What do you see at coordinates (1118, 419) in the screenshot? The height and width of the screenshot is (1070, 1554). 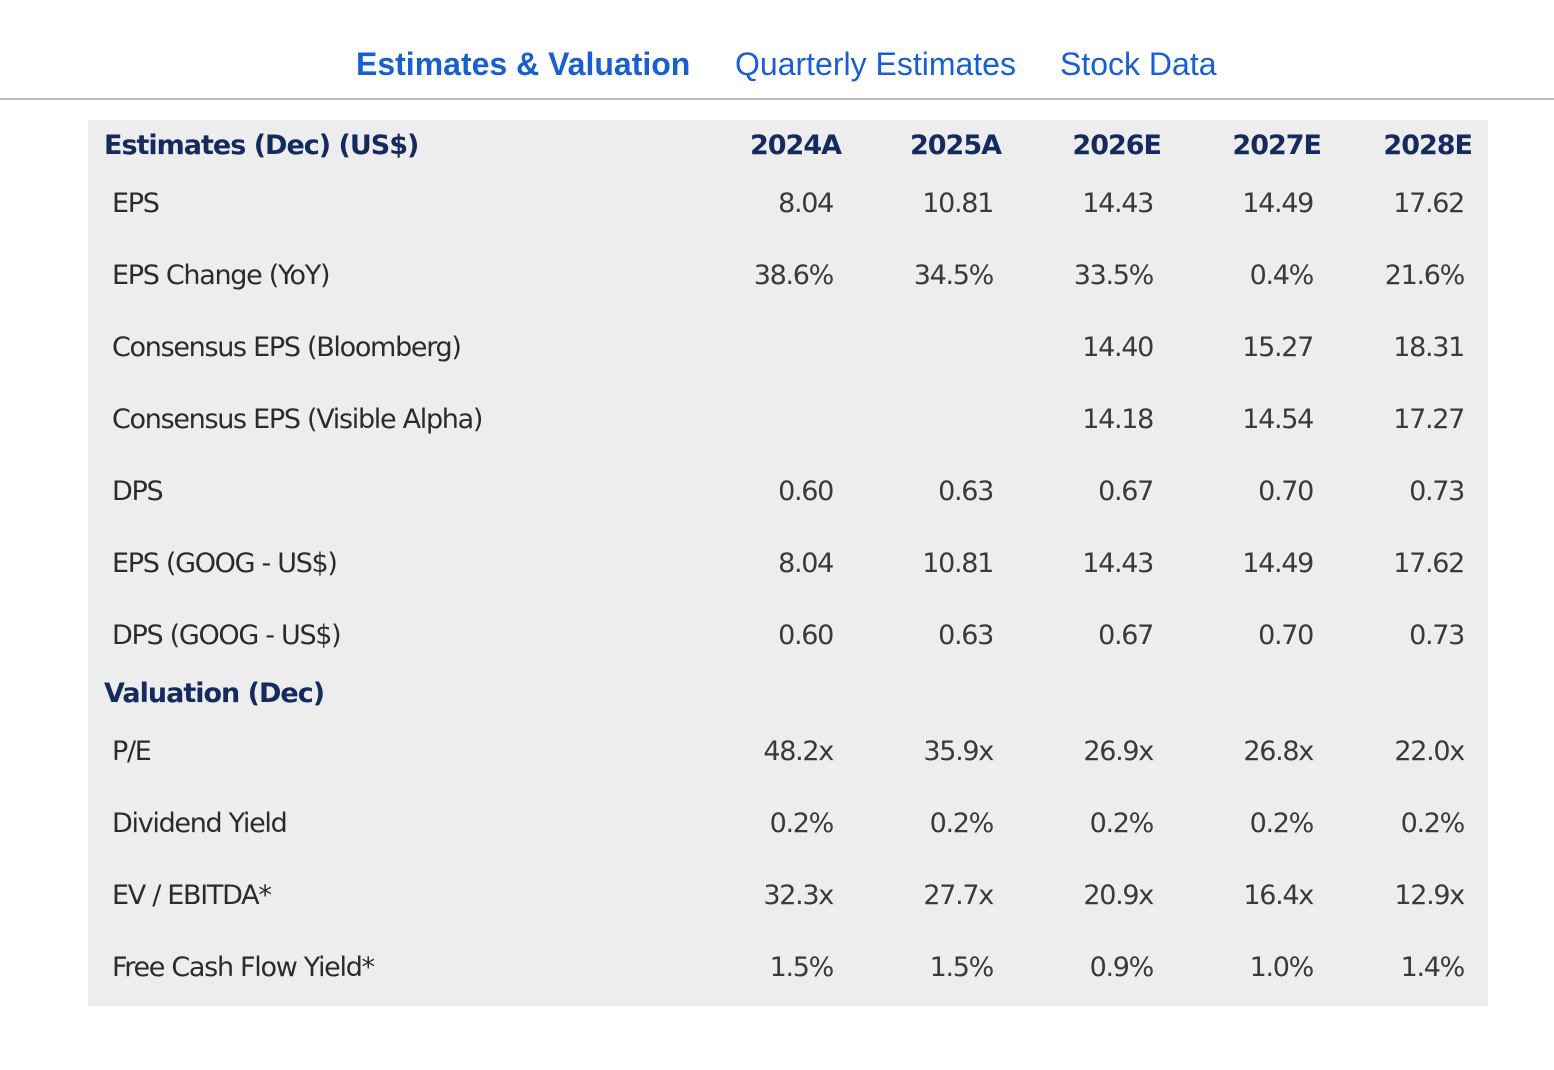 I see `table-cell: 14.18` at bounding box center [1118, 419].